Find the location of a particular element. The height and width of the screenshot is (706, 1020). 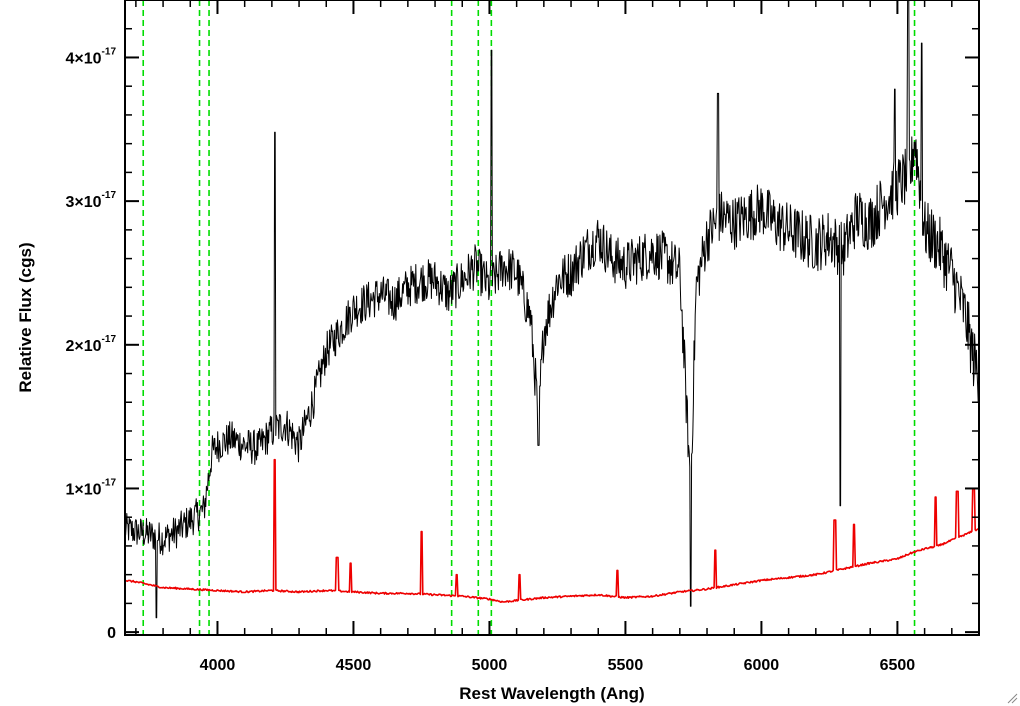

x-tick-label-5000: 5000 is located at coordinates (490, 665).